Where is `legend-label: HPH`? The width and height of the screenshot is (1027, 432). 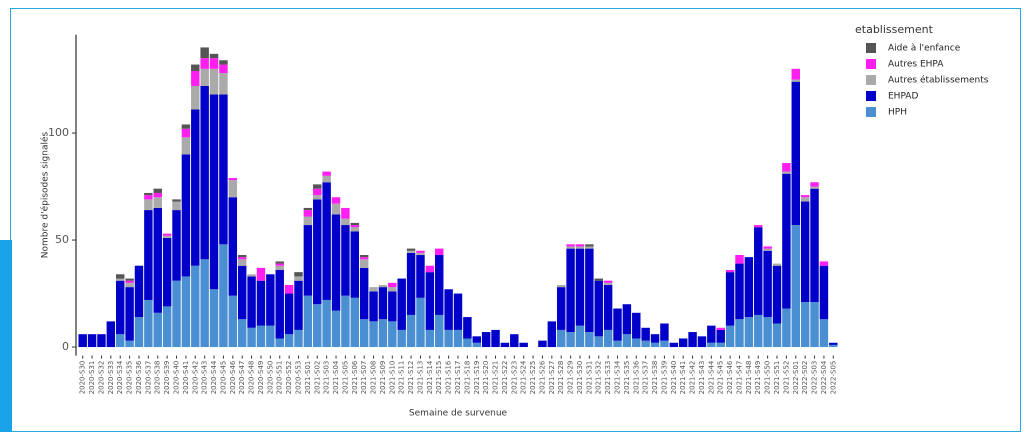
legend-label: HPH is located at coordinates (897, 113).